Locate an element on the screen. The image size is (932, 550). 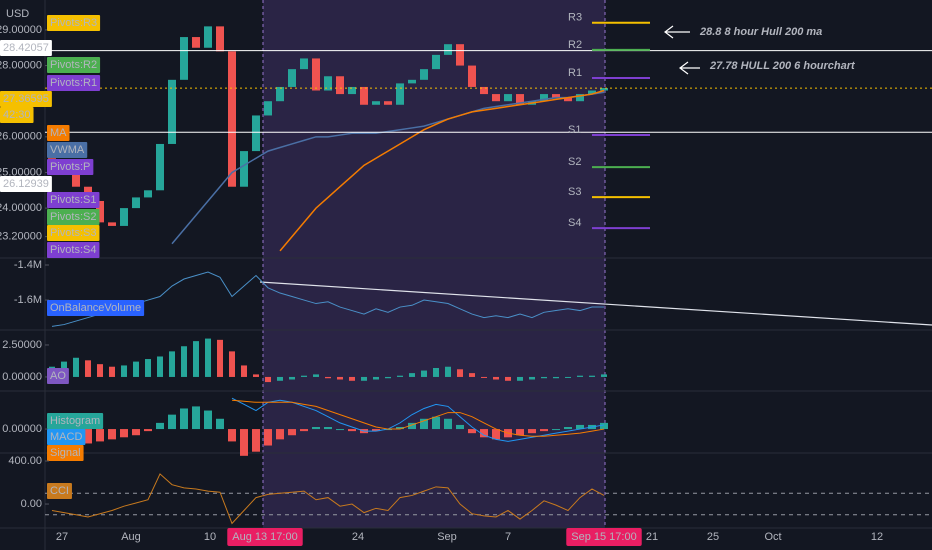
annotation: 28.8 8 hour Hull 200 ma is located at coordinates (760, 32).